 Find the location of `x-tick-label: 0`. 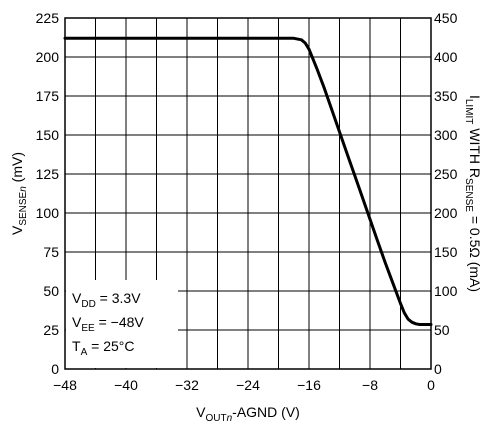

x-tick-label: 0 is located at coordinates (431, 385).